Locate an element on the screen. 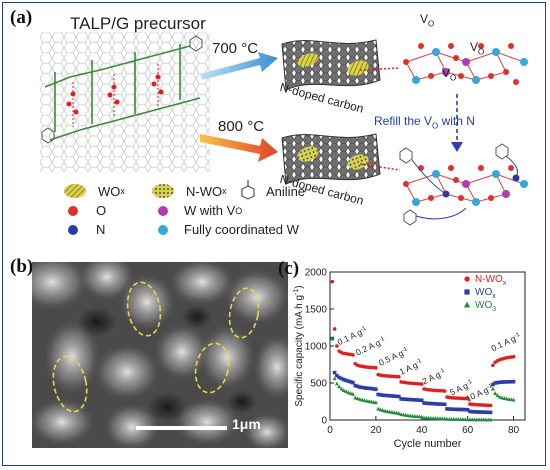  precursor-network-graphic is located at coordinates (125, 102).